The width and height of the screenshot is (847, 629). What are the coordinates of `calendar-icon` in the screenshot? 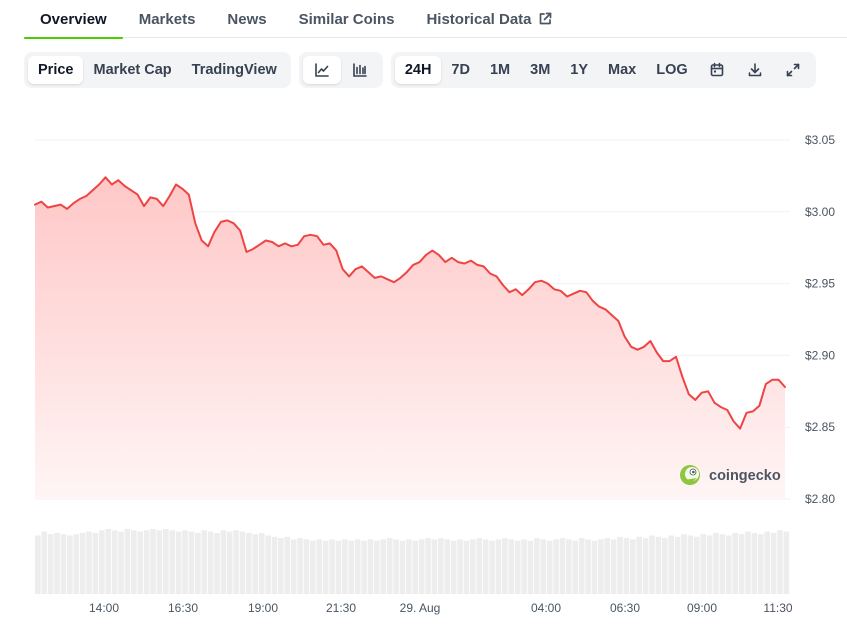 It's located at (717, 70).